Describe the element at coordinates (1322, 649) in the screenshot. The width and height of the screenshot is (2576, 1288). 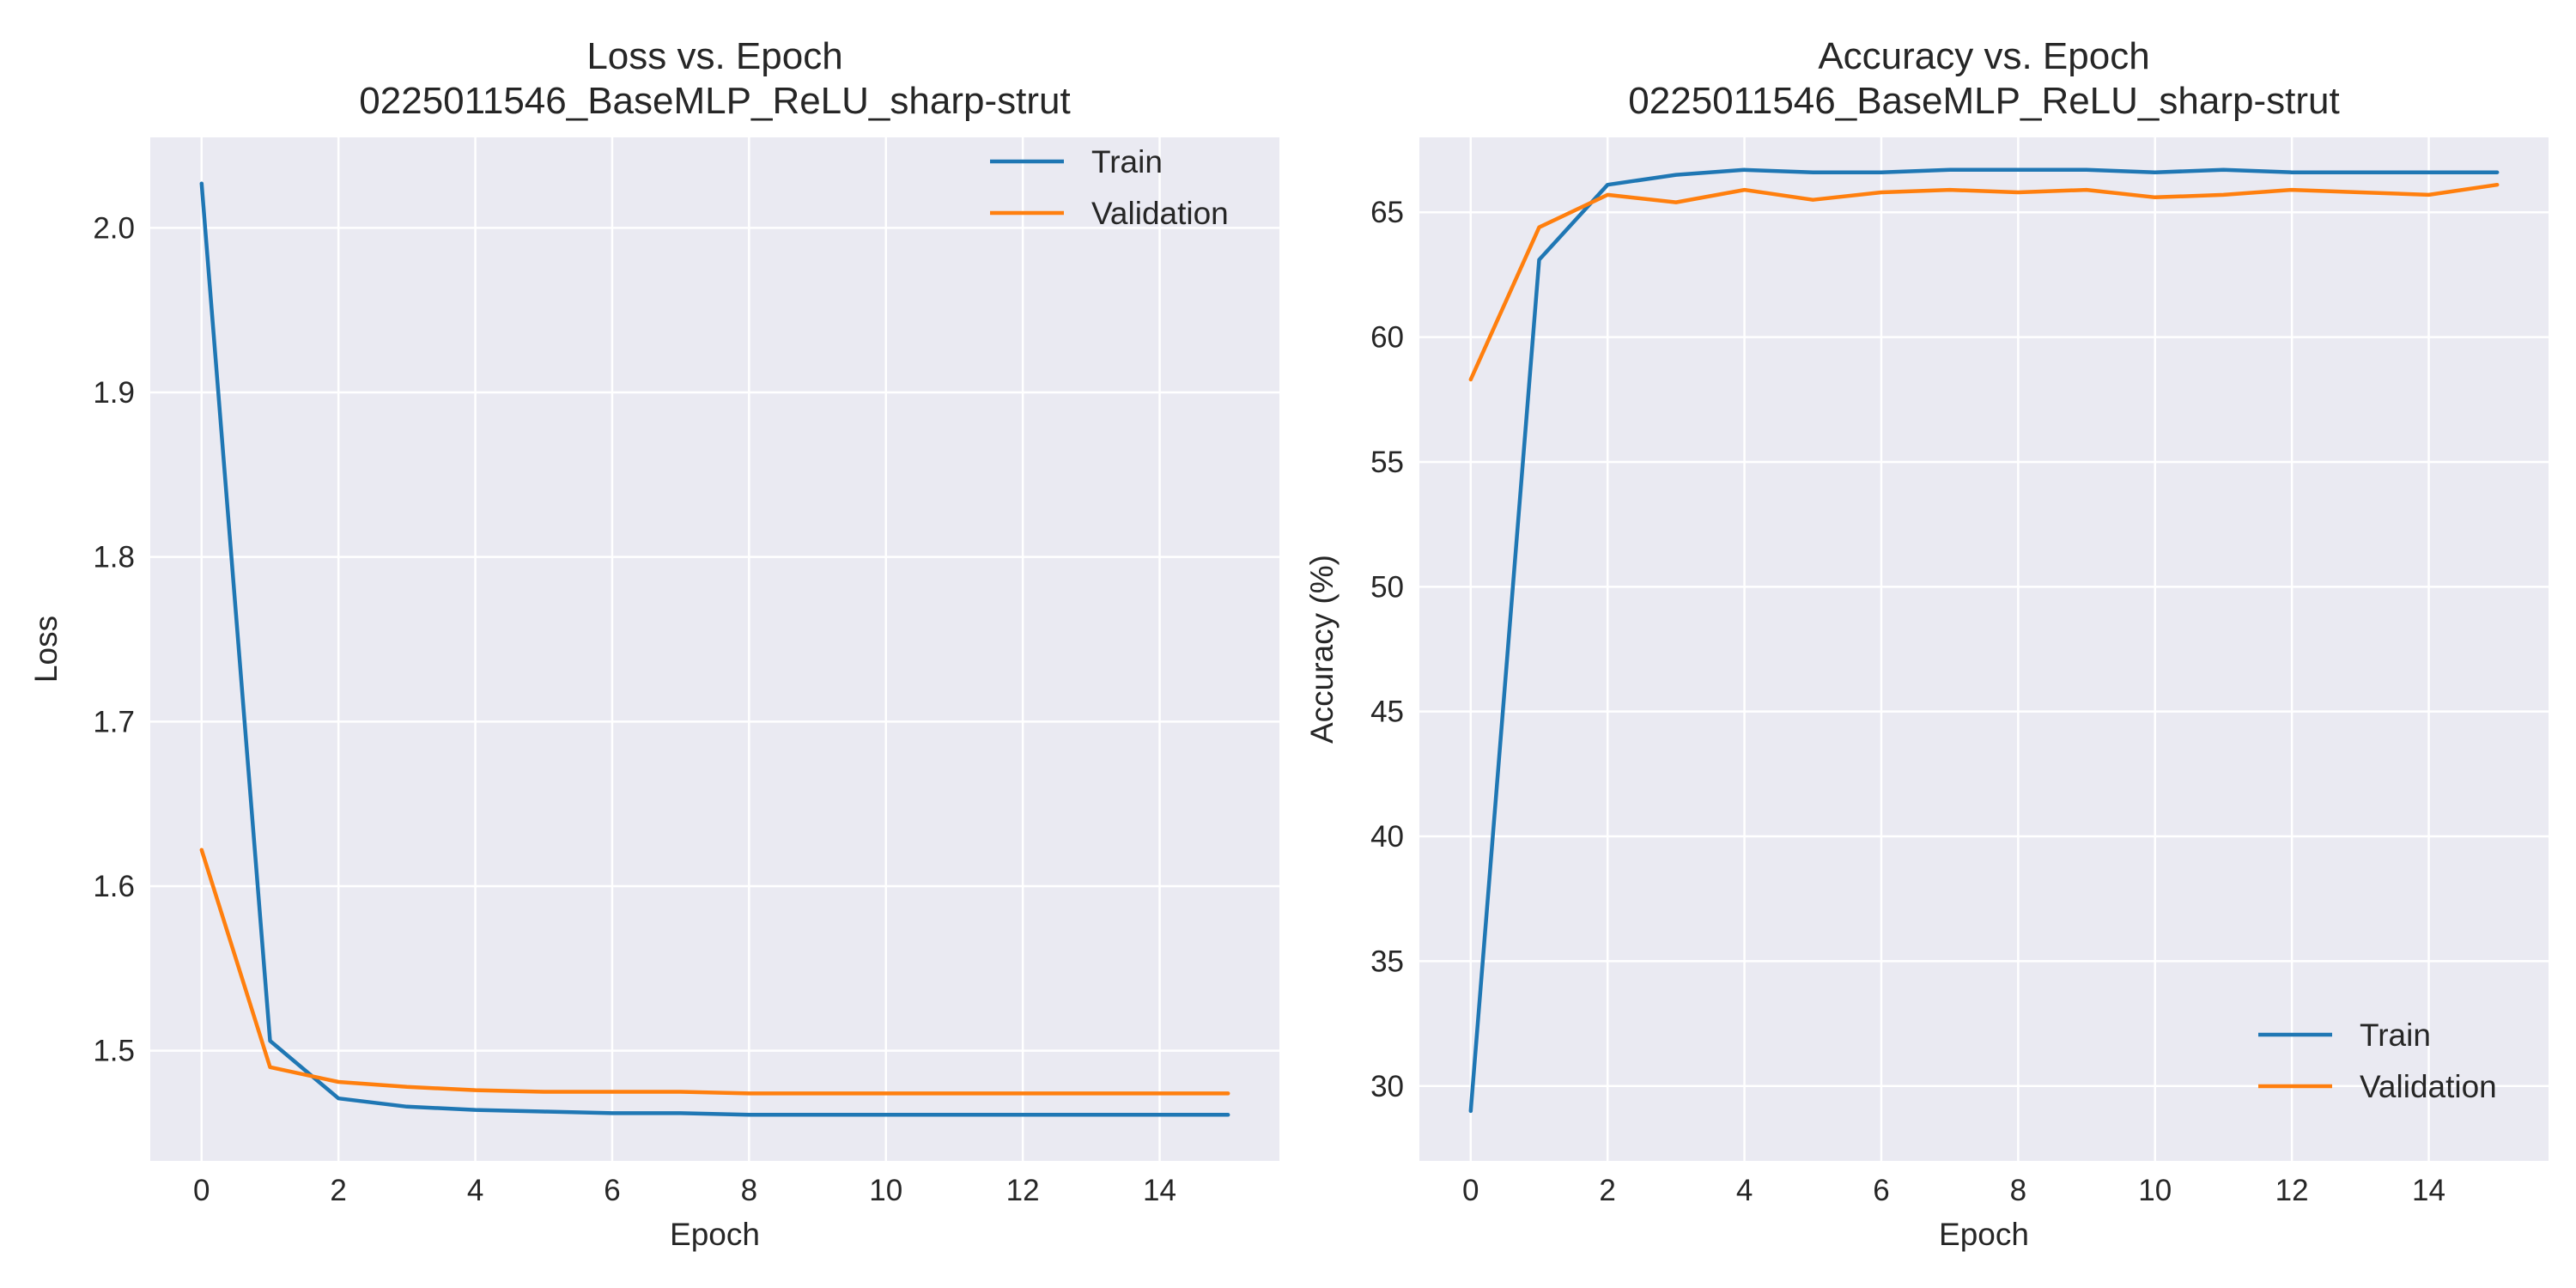
I see `y-axis-label: Accuracy (%)` at that location.